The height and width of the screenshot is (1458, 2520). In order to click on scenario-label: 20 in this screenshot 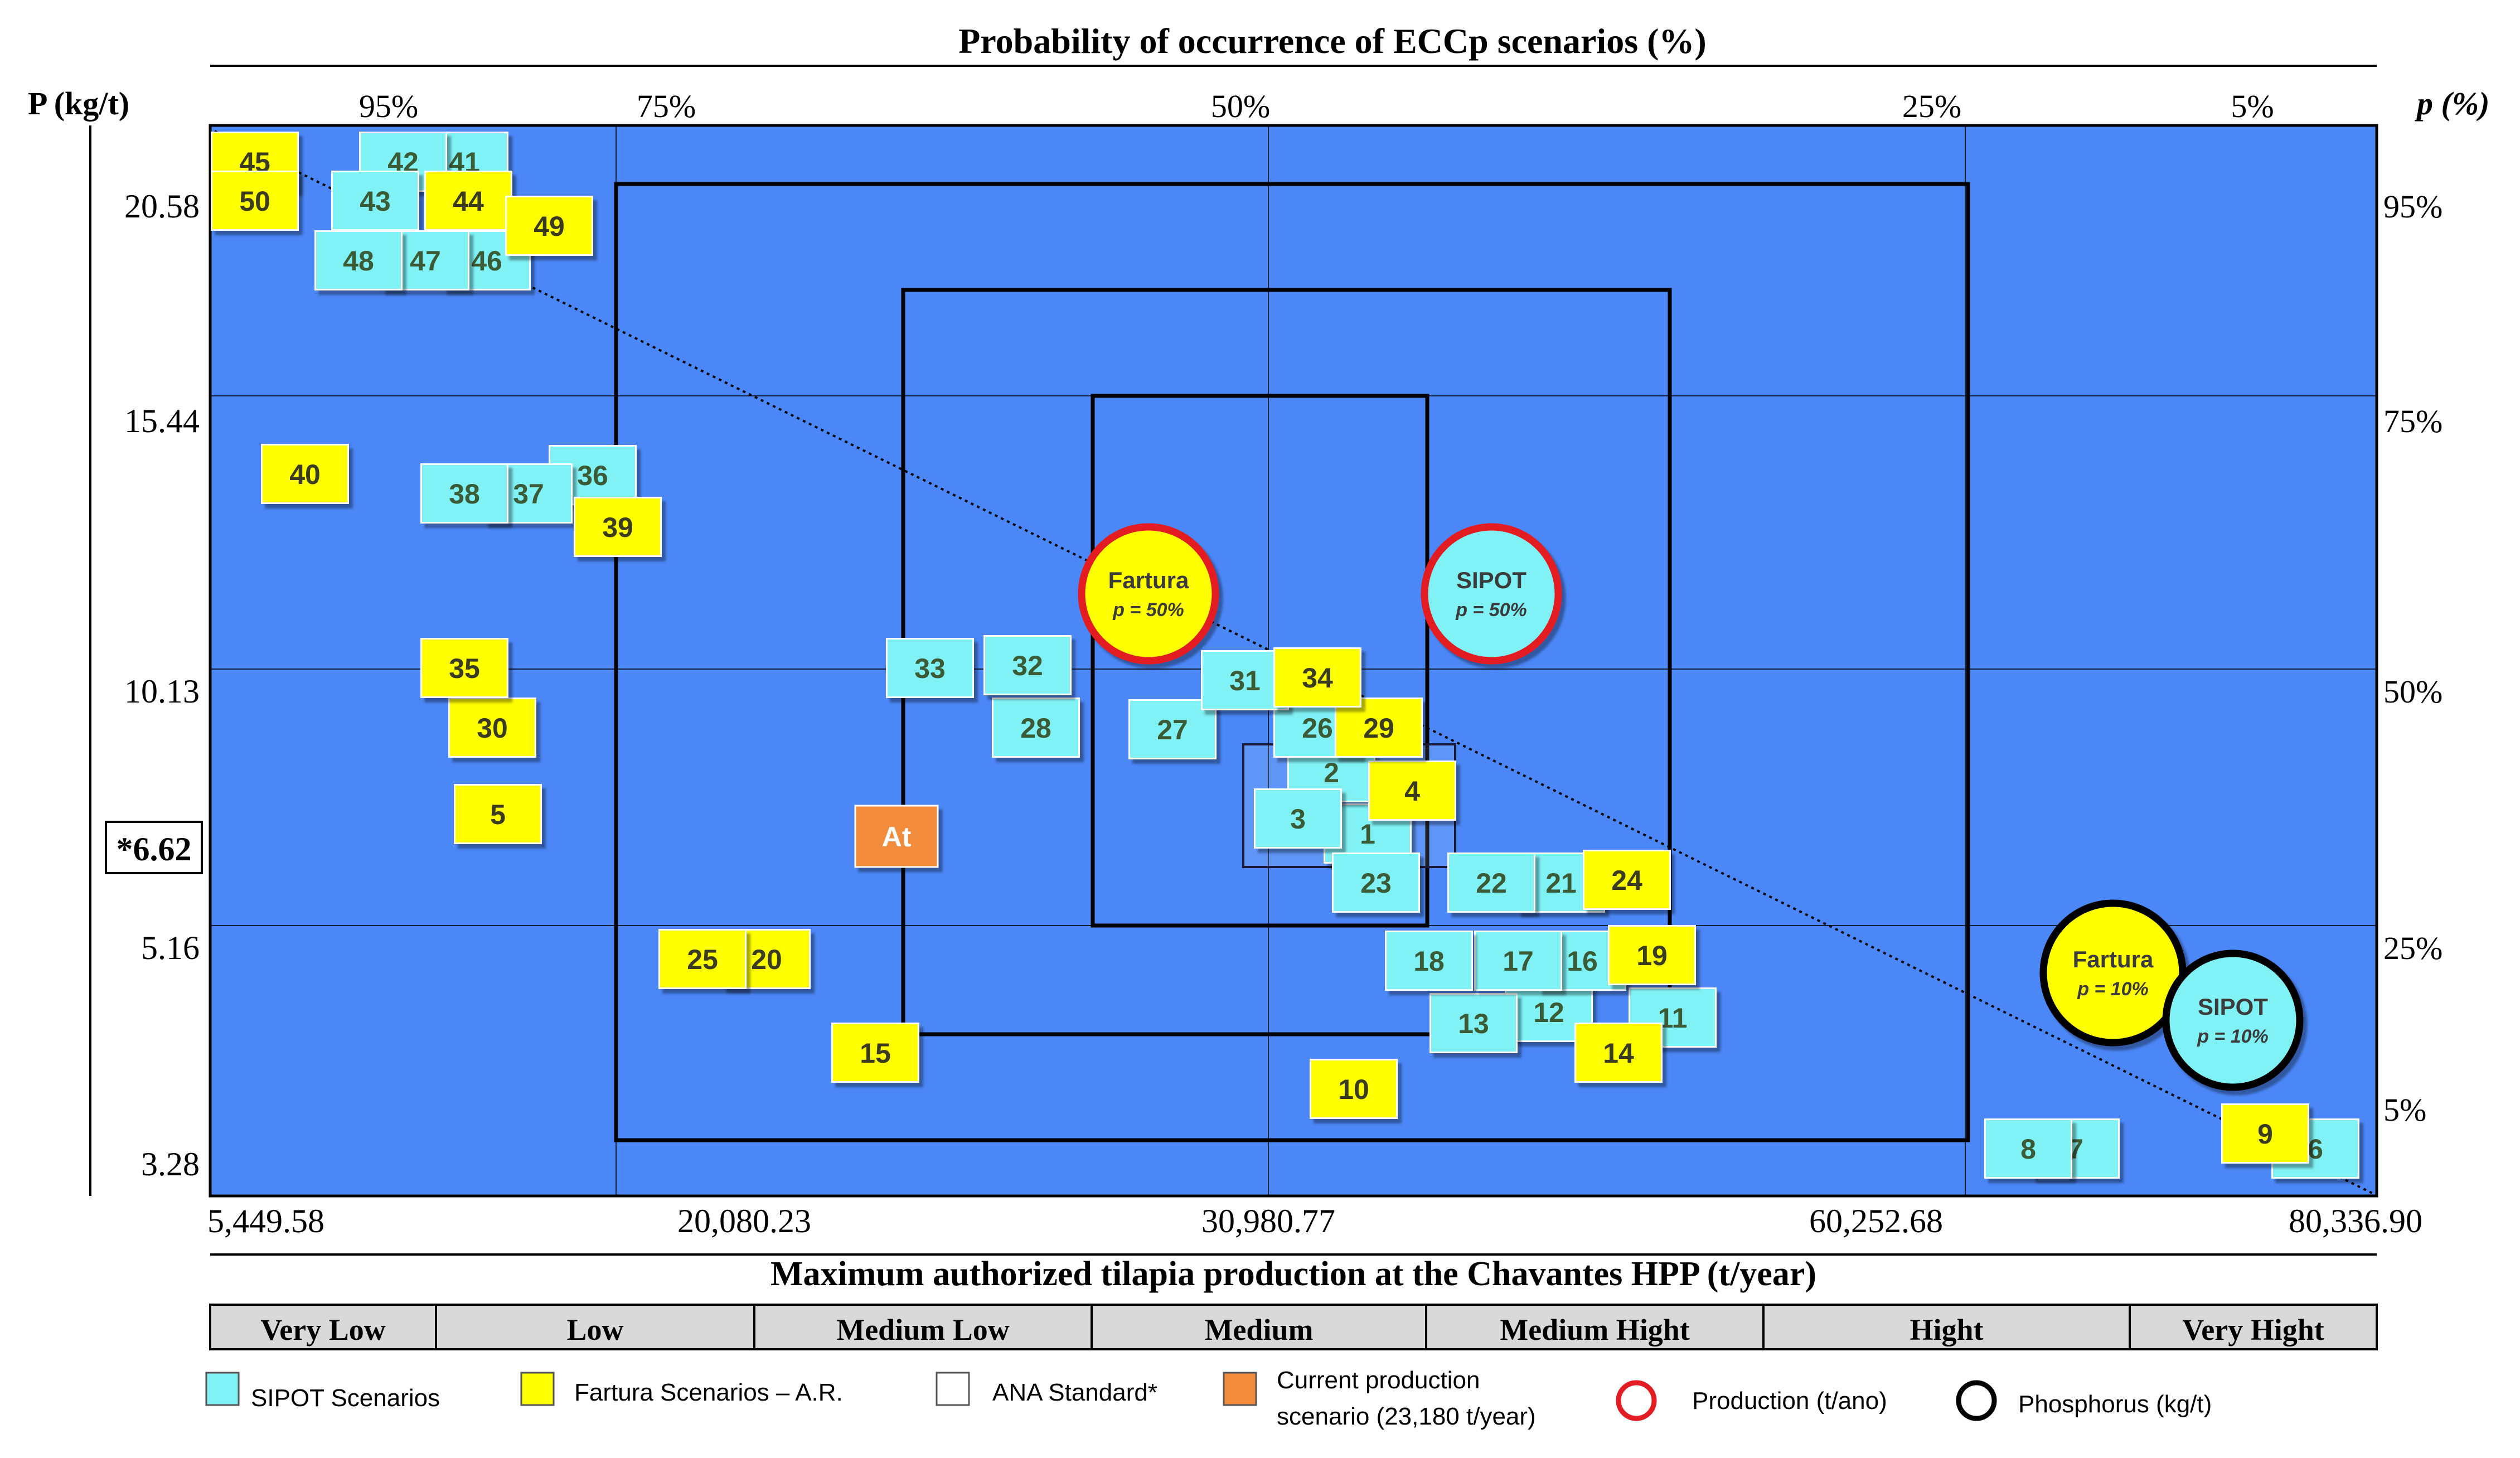, I will do `click(766, 959)`.